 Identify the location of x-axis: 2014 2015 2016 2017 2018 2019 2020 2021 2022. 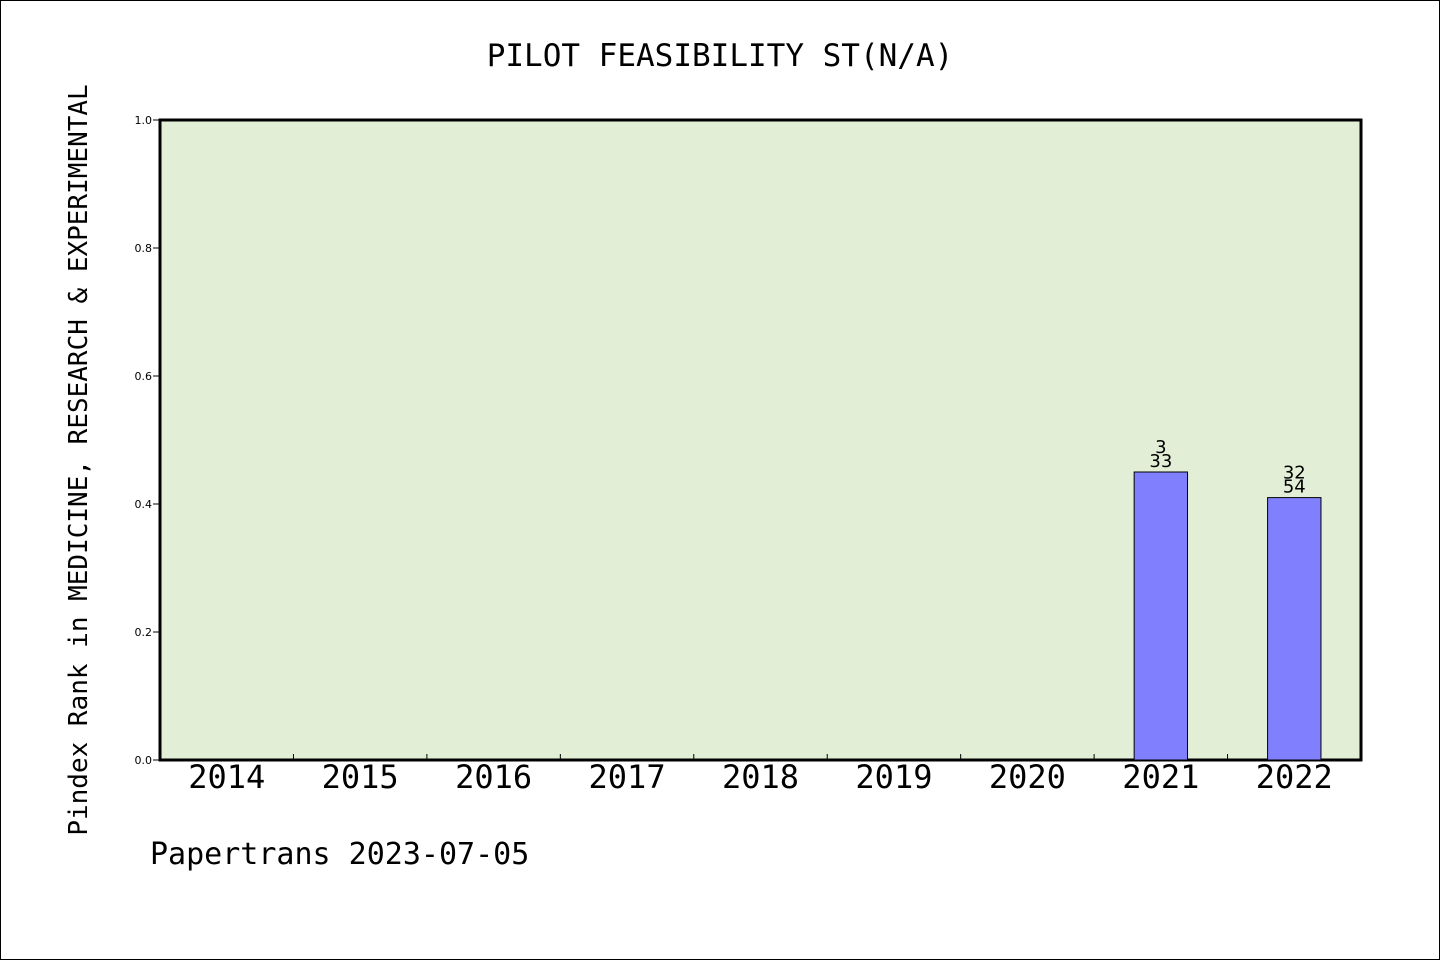
(760, 775).